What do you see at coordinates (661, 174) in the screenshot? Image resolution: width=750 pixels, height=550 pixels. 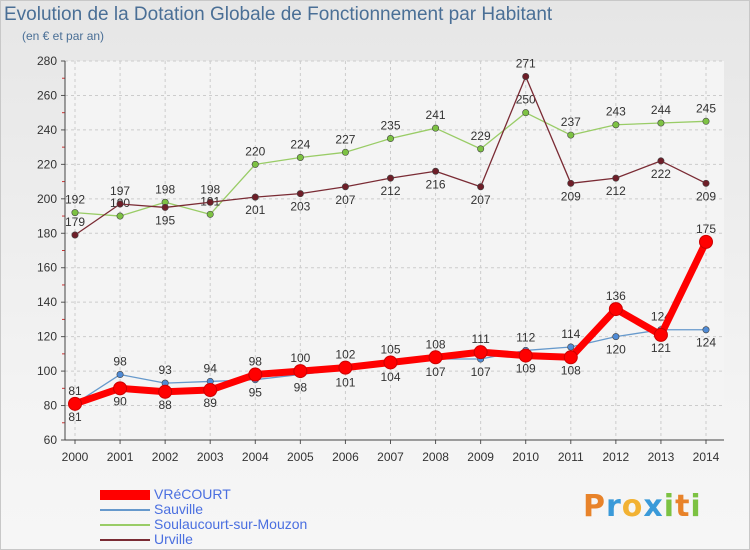 I see `data-label: 222` at bounding box center [661, 174].